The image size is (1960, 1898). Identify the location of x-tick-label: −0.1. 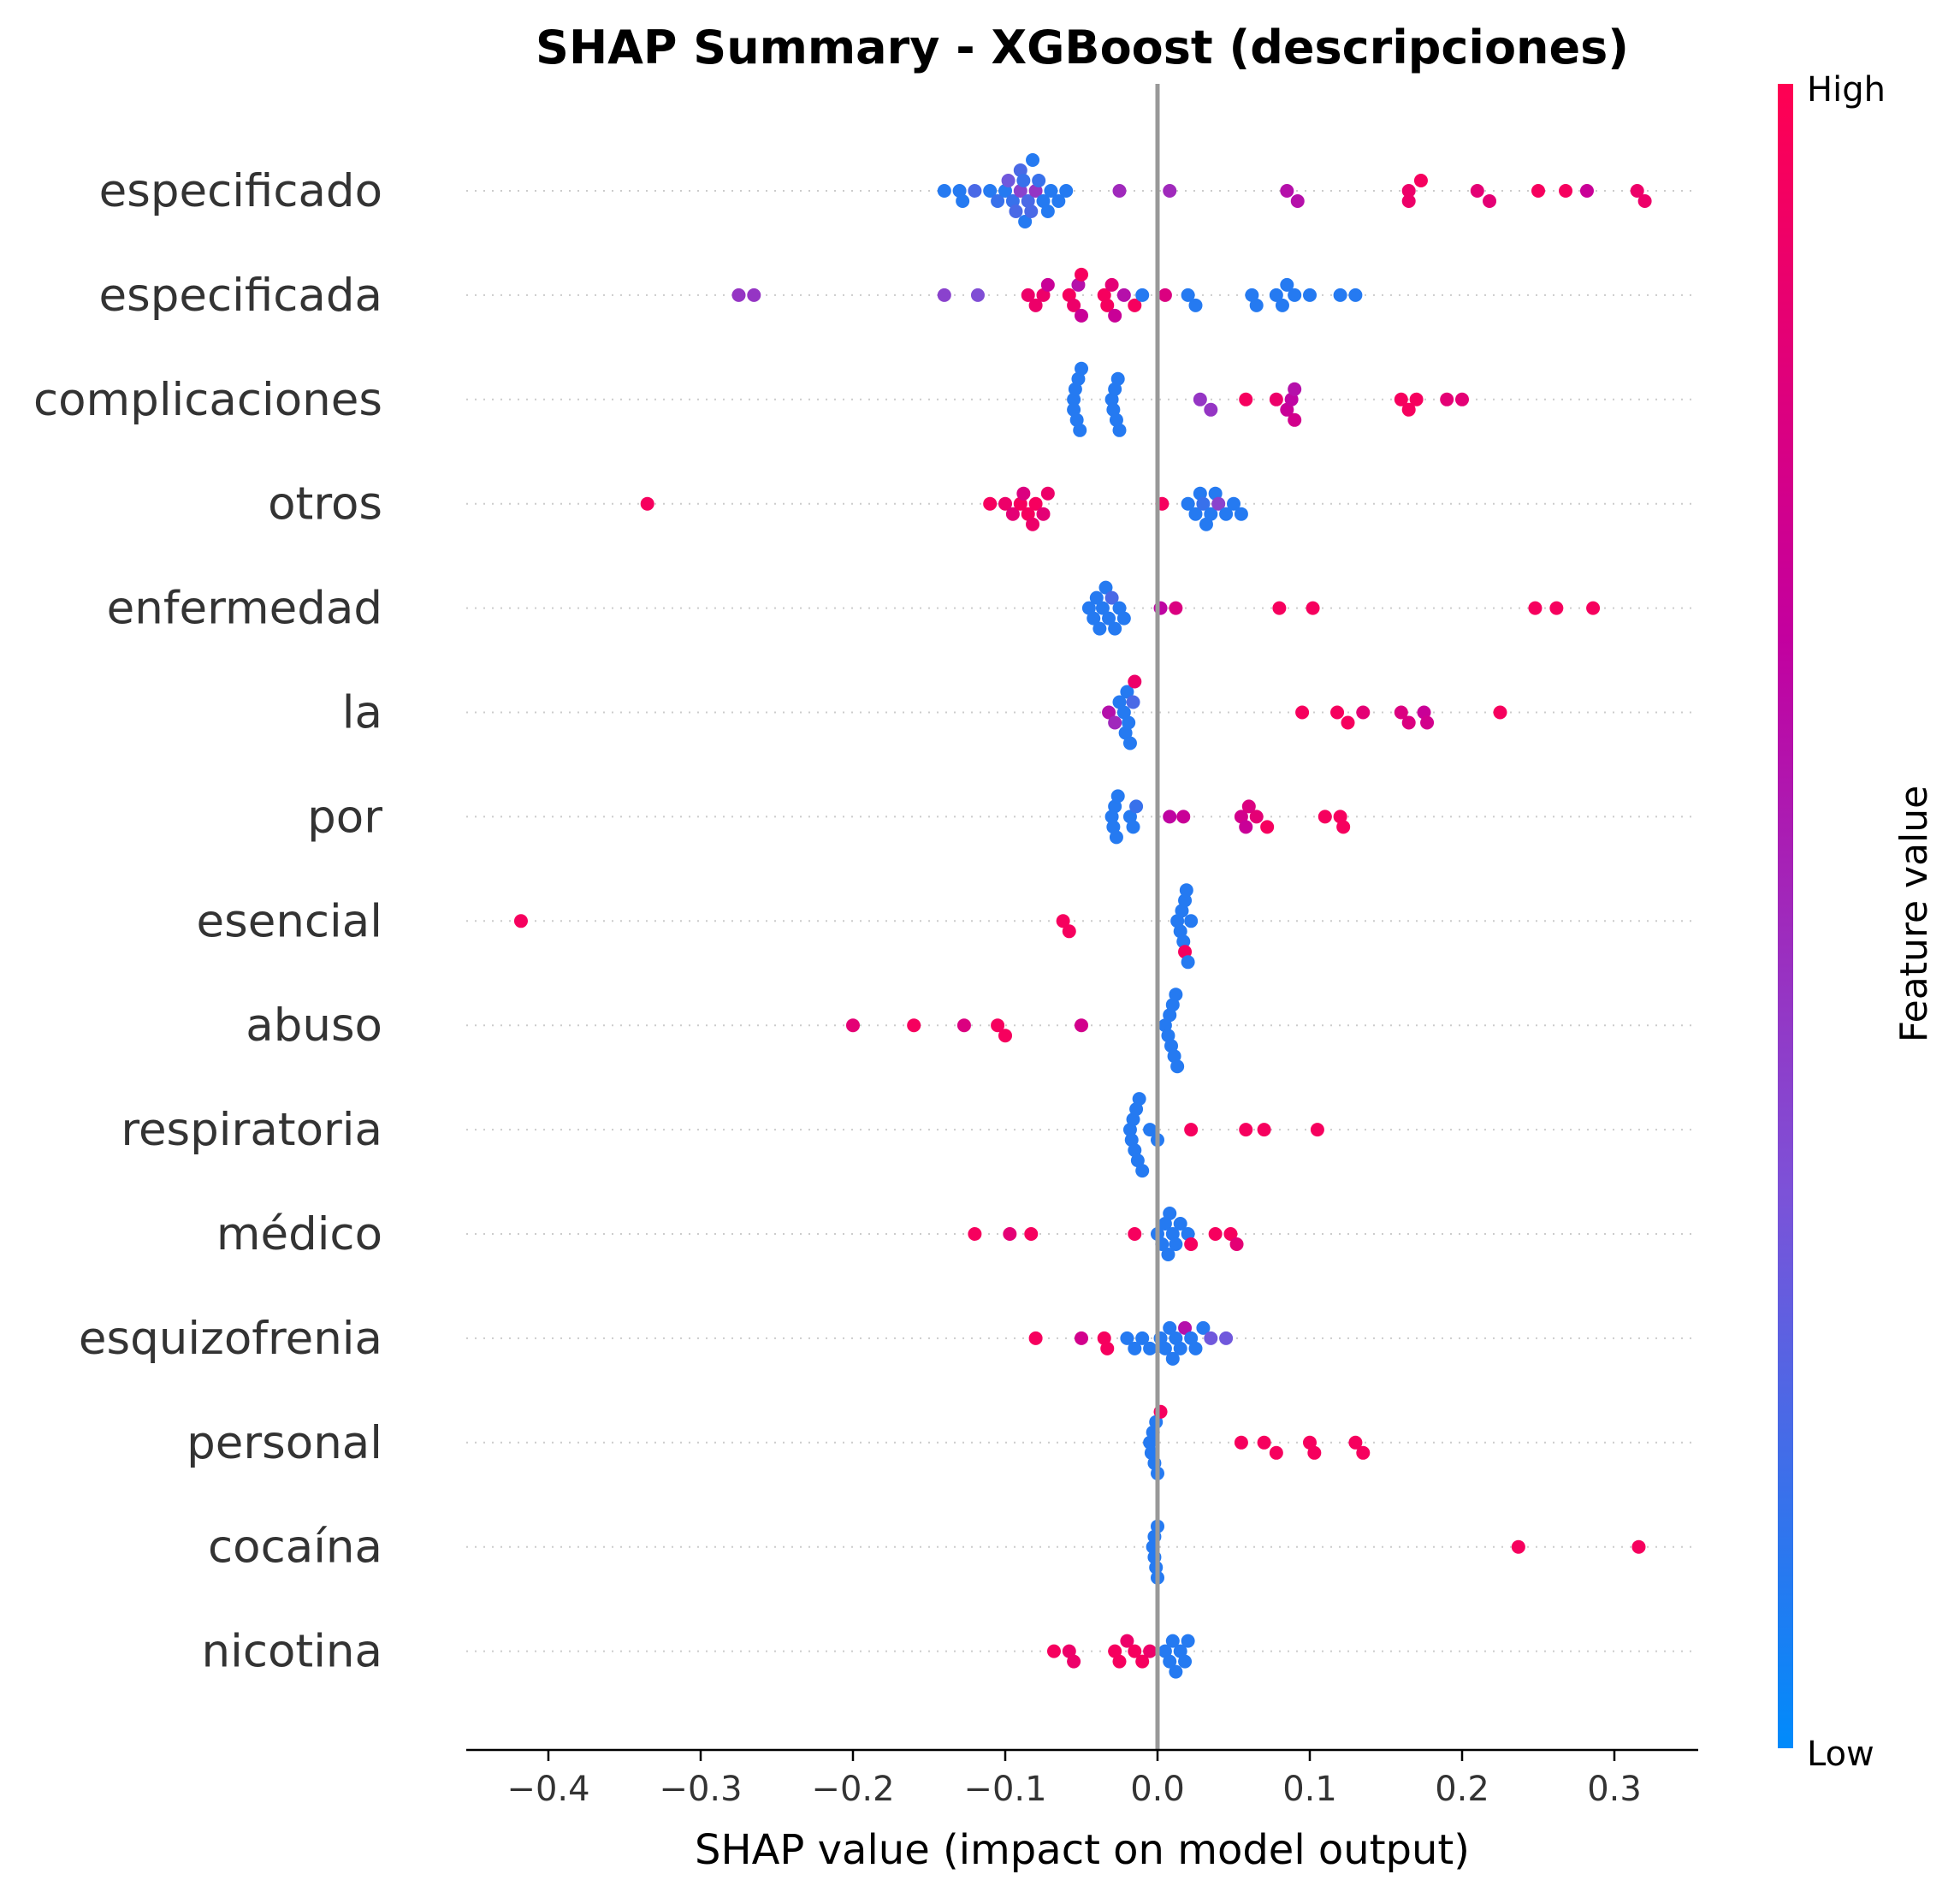
(1004, 1789).